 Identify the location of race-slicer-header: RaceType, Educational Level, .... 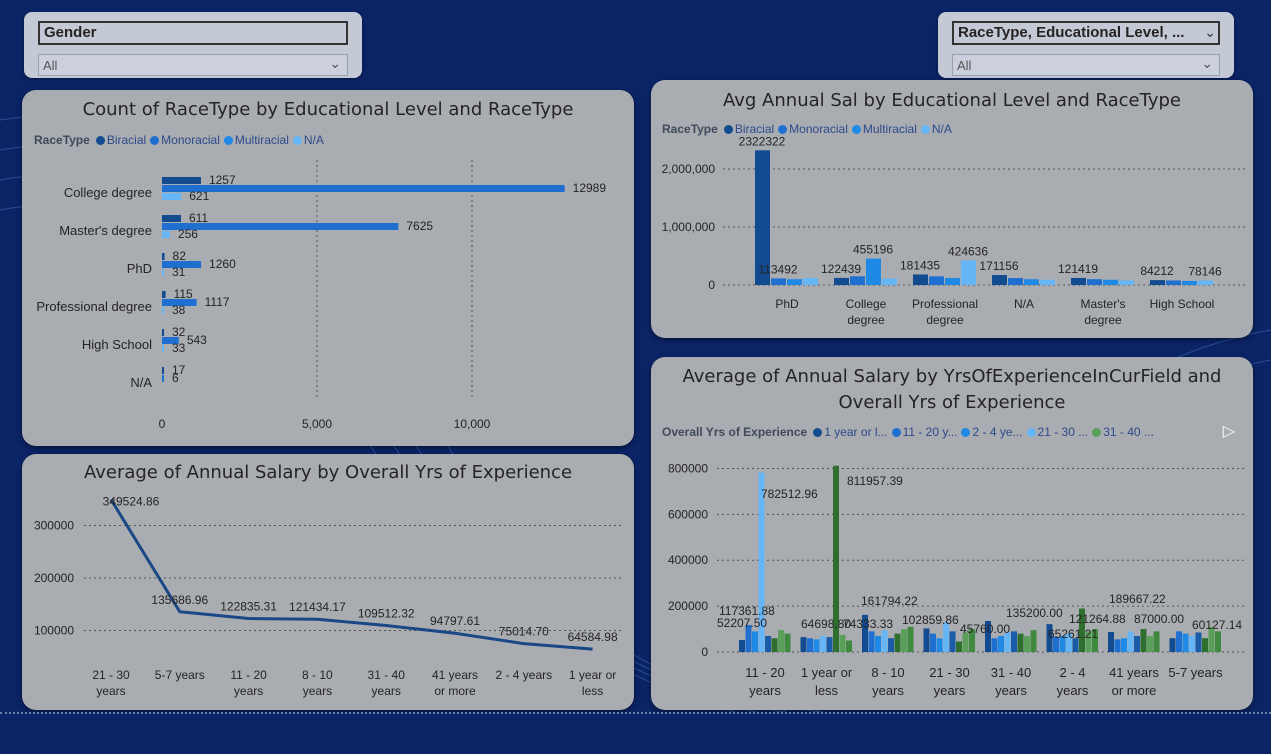
(1086, 33).